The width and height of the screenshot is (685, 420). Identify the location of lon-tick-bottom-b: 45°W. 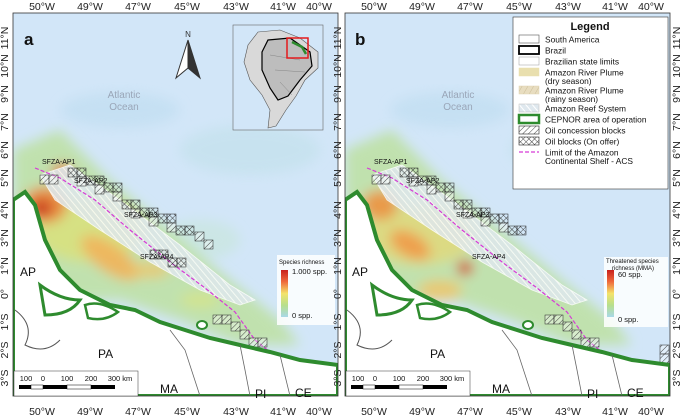
(519, 412).